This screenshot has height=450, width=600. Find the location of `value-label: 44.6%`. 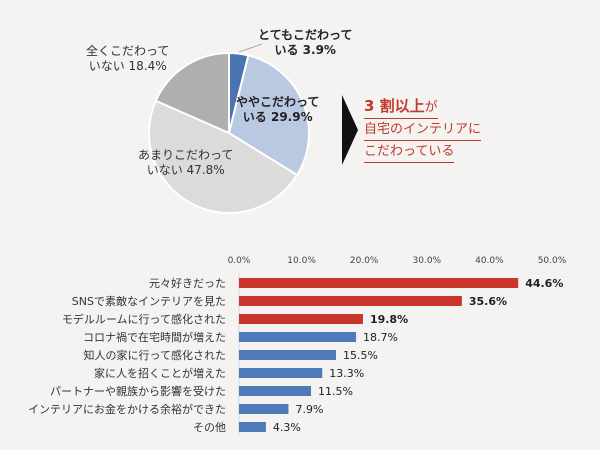

value-label: 44.6% is located at coordinates (544, 283).